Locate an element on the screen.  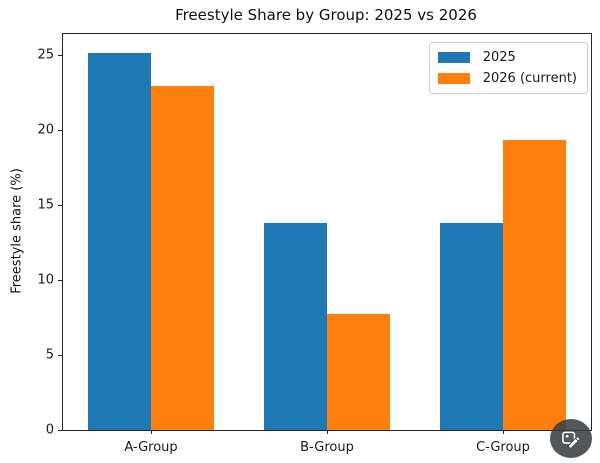
bar-2026-current--a-group is located at coordinates (182, 258).